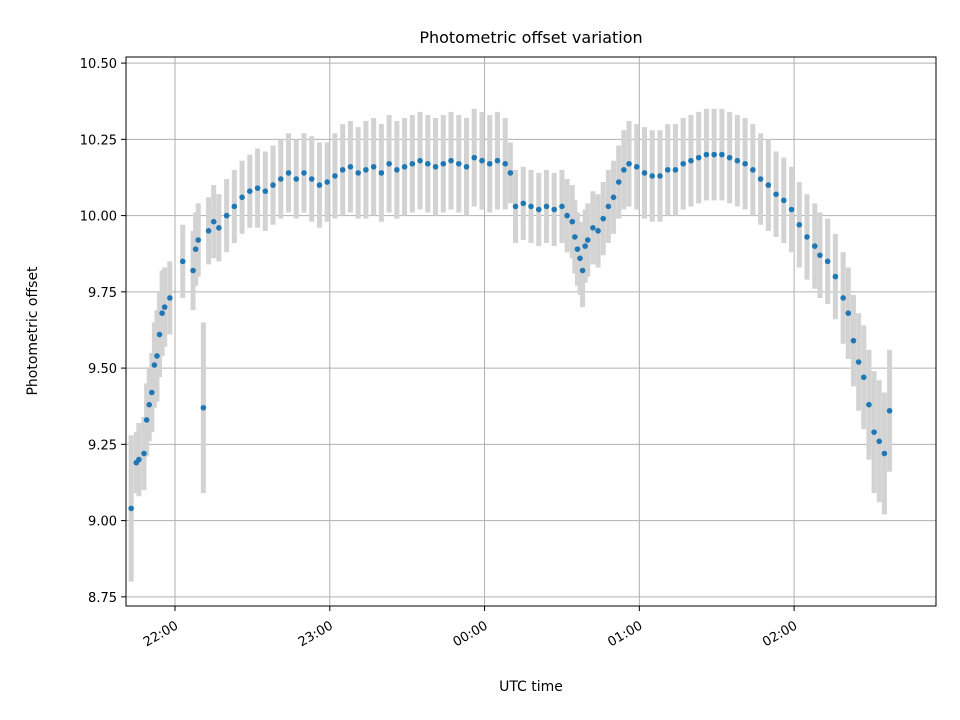  I want to click on chart-title: Photometric offset variation, so click(530, 37).